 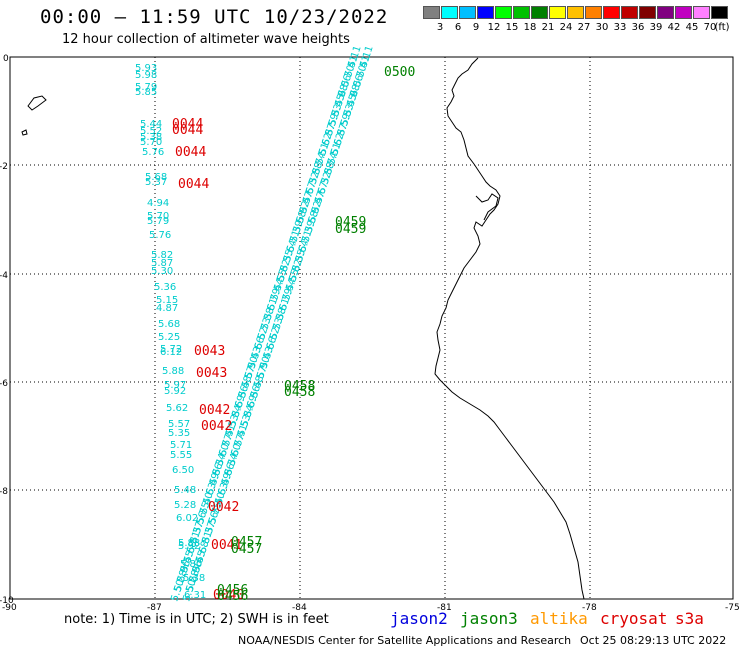 I want to click on scale-label: 9, so click(x=476, y=27).